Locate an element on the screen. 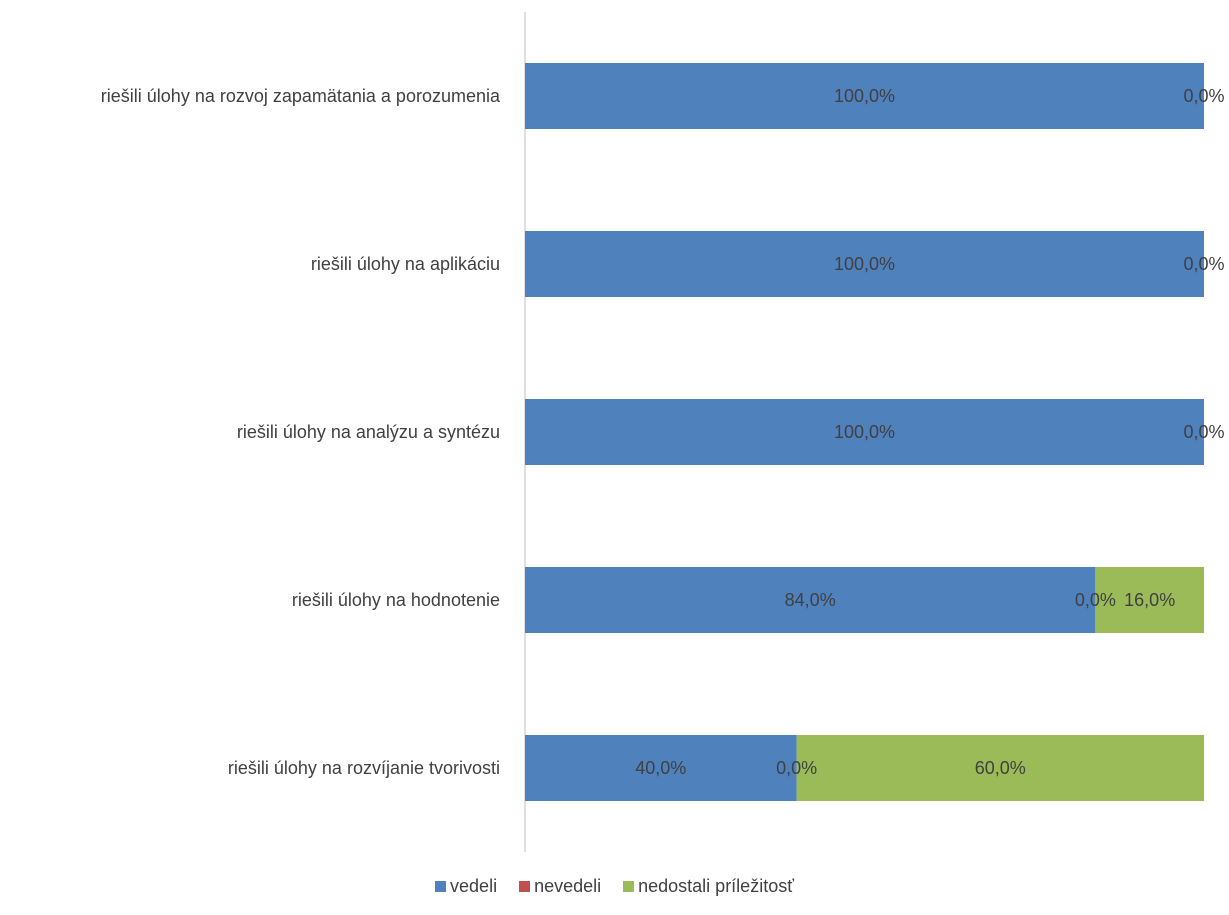 This screenshot has width=1229, height=915. legend-label: nevedeli is located at coordinates (568, 886).